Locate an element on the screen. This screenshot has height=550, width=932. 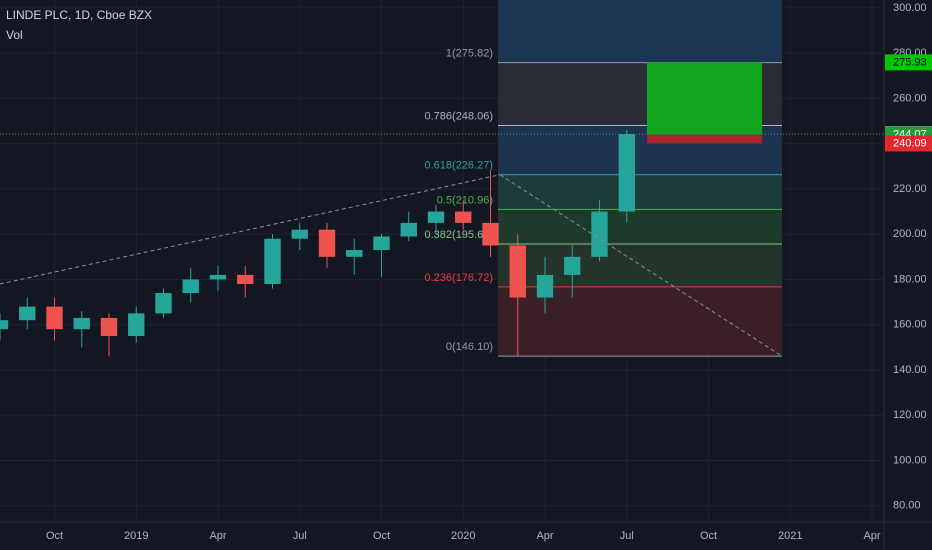
price-label: 275.93 is located at coordinates (910, 62).